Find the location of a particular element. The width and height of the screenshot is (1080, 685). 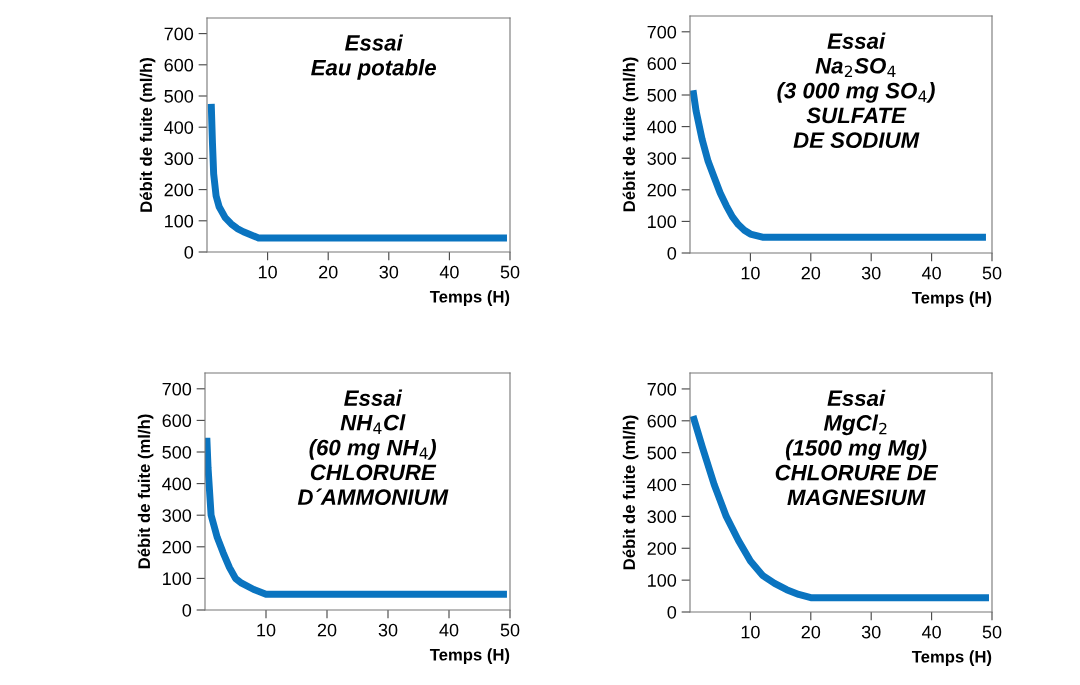

annotation: Essai MgCl$_{2}$ (1500 mg Mg) CHLORURE DE MAGNESIUM is located at coordinates (857, 447).